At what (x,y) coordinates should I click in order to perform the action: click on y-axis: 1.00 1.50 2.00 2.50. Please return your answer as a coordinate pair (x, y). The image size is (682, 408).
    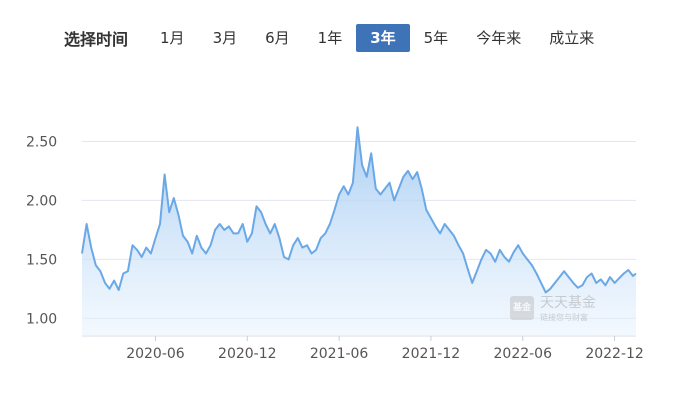
    Looking at the image, I should click on (41, 230).